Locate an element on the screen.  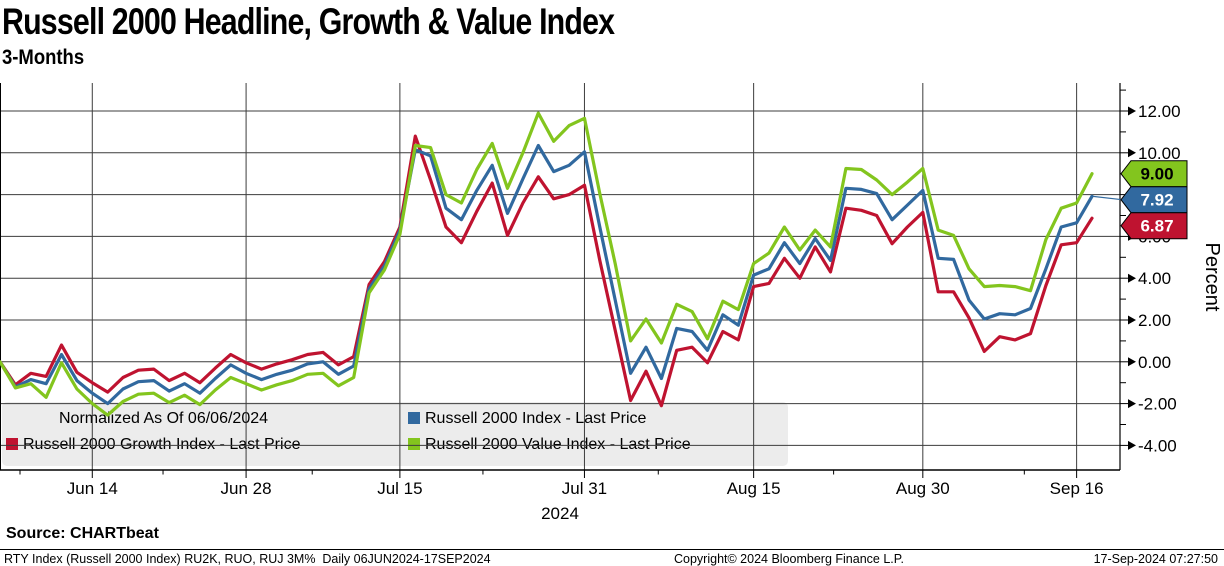
svg-text: 6.87 is located at coordinates (1156, 226).